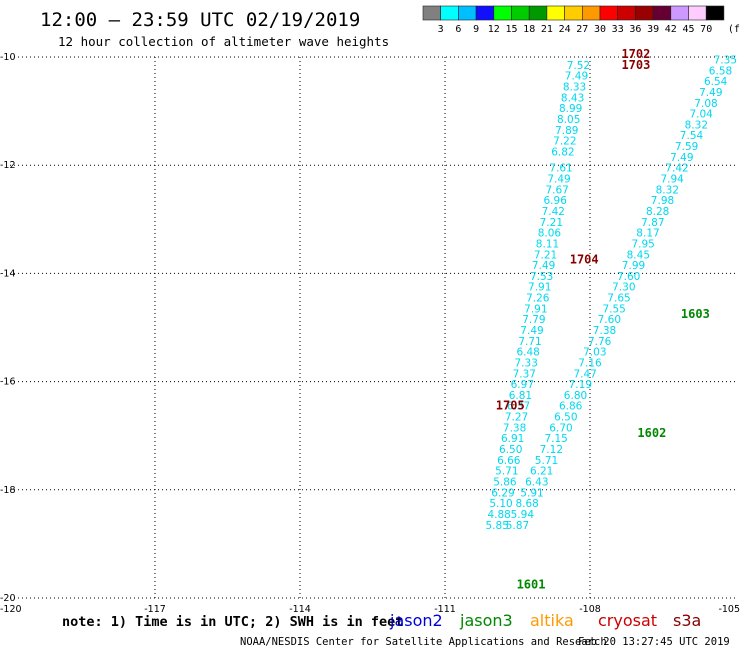  What do you see at coordinates (613, 309) in the screenshot?
I see `swh-point: 7.55` at bounding box center [613, 309].